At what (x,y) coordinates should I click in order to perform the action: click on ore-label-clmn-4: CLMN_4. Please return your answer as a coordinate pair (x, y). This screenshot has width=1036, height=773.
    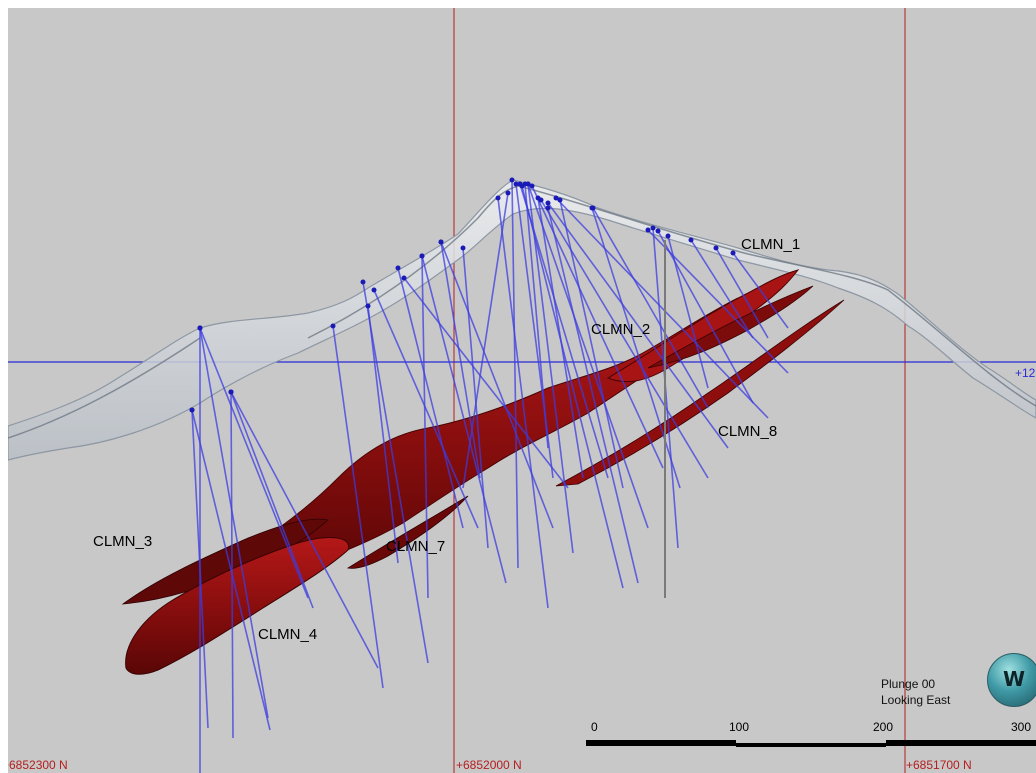
    Looking at the image, I should click on (288, 634).